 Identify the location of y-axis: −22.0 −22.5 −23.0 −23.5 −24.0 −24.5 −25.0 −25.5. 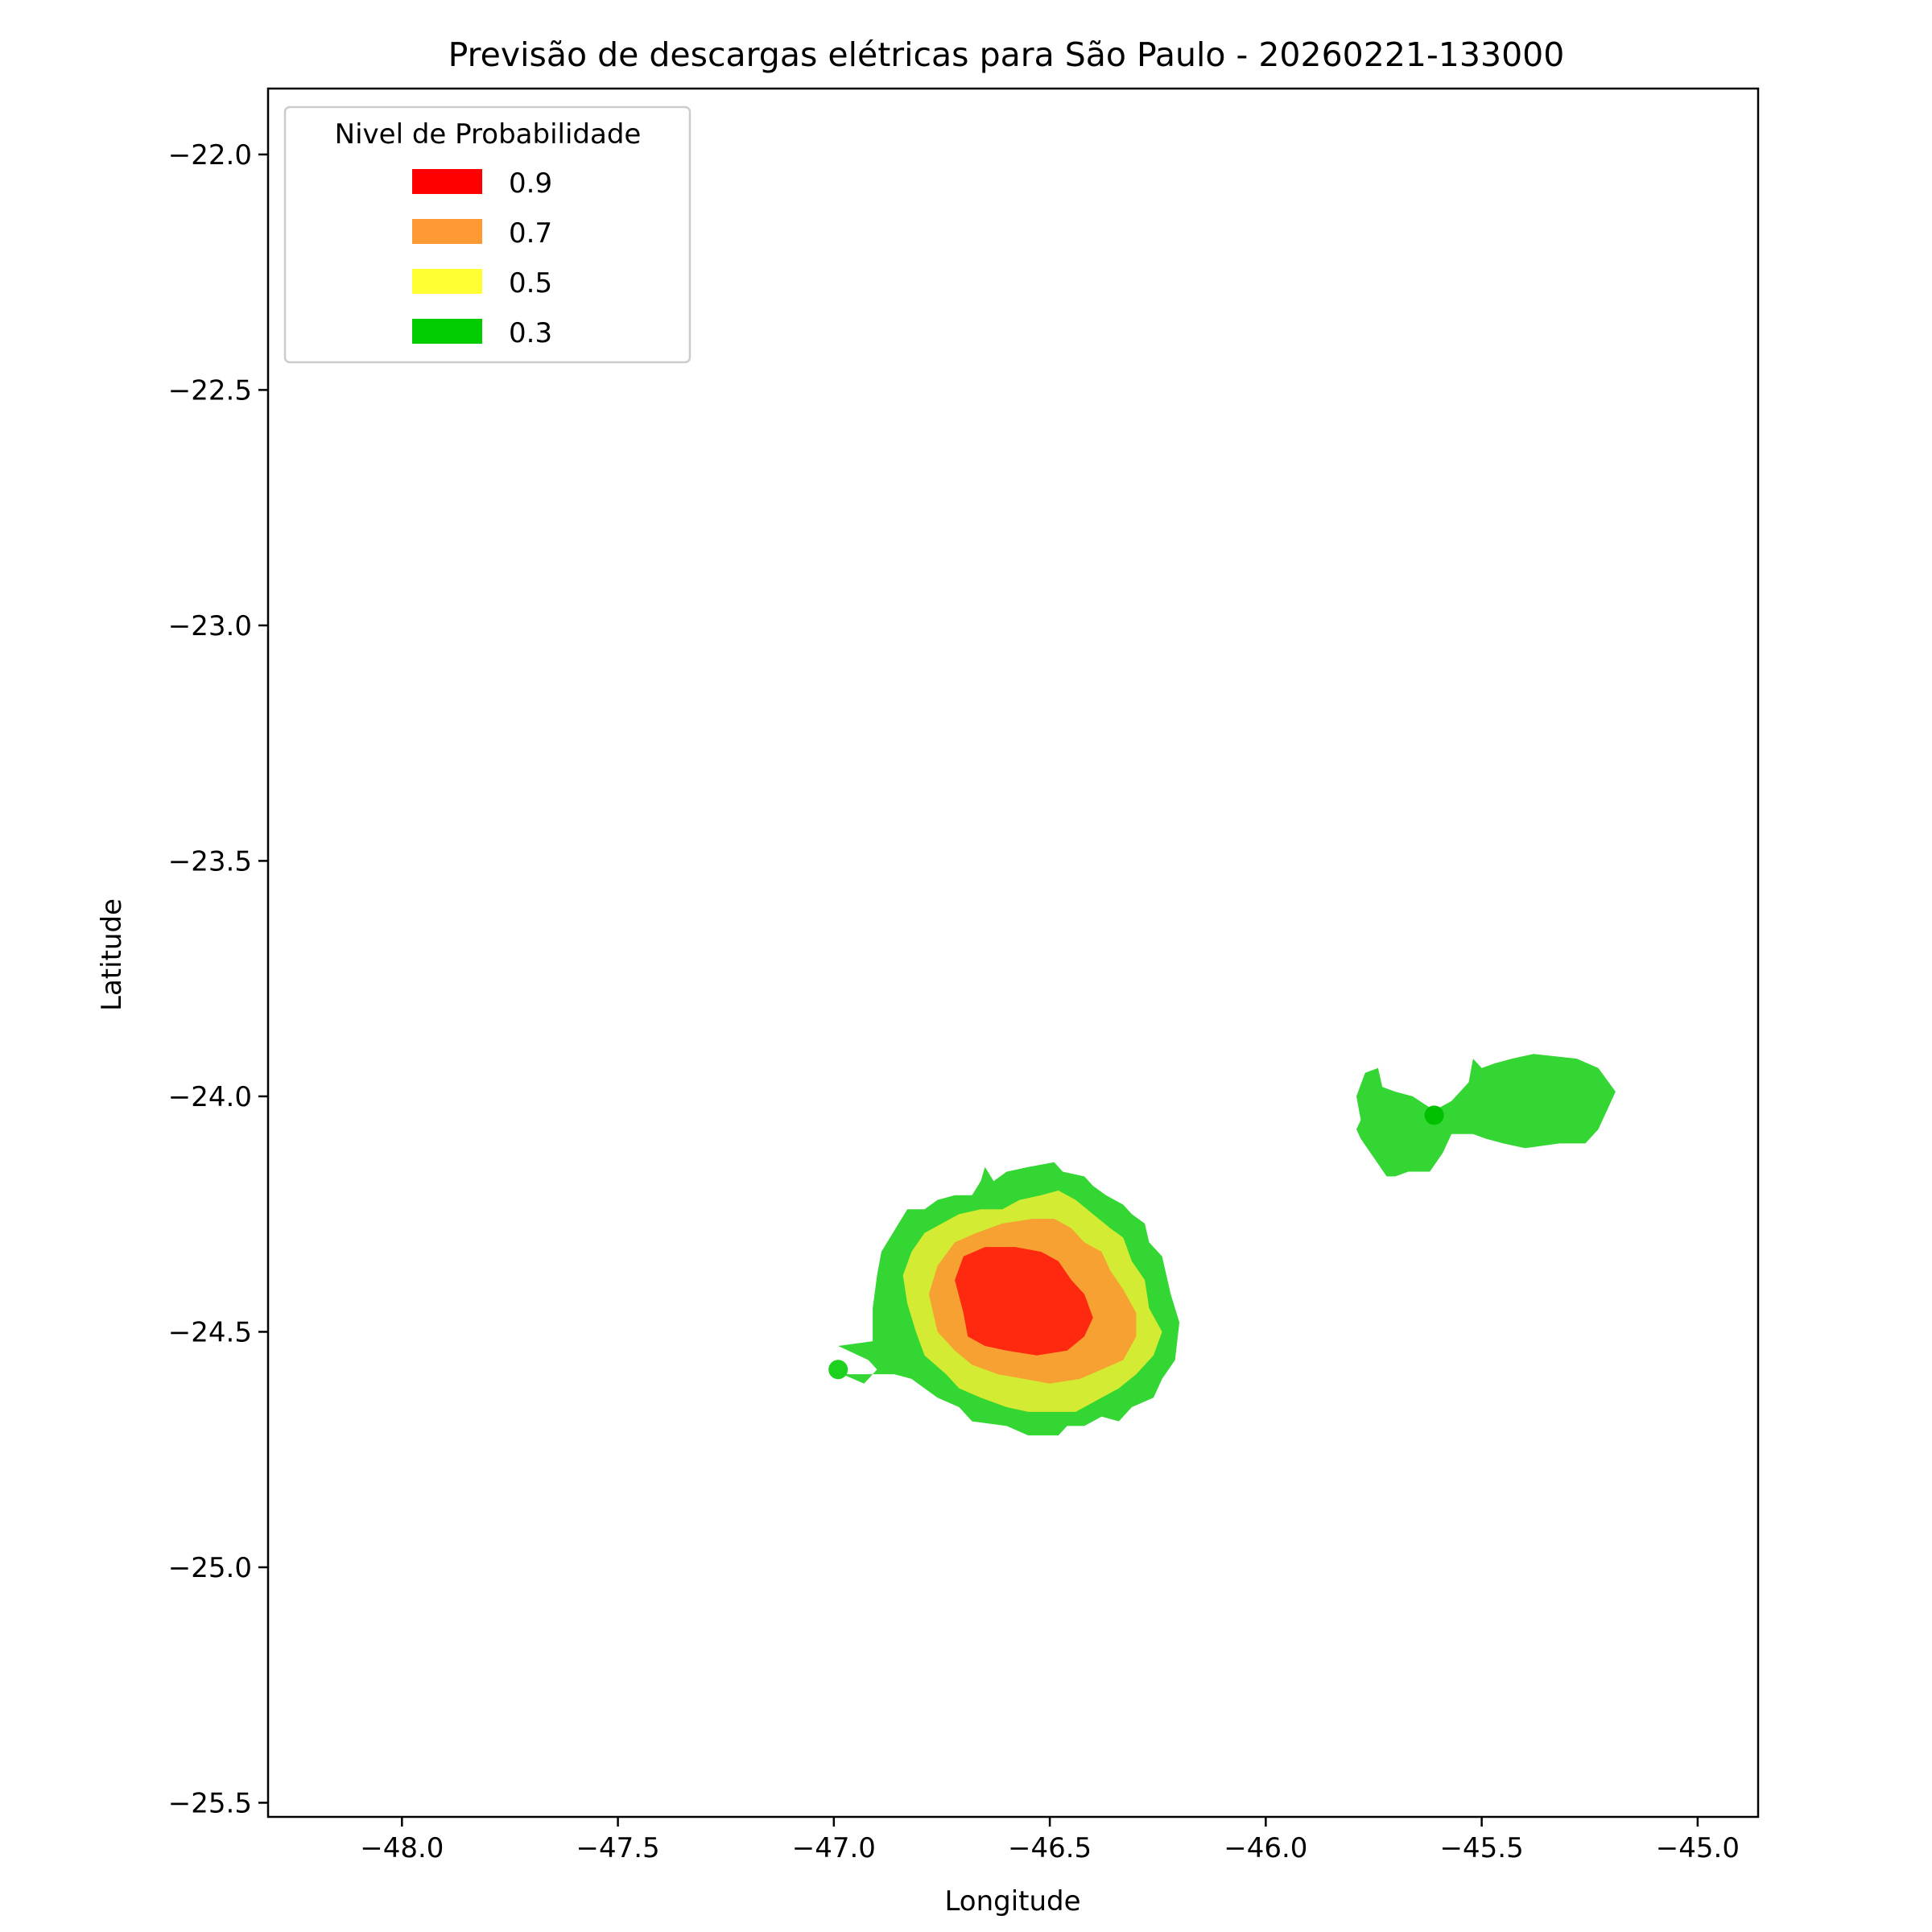
(218, 979).